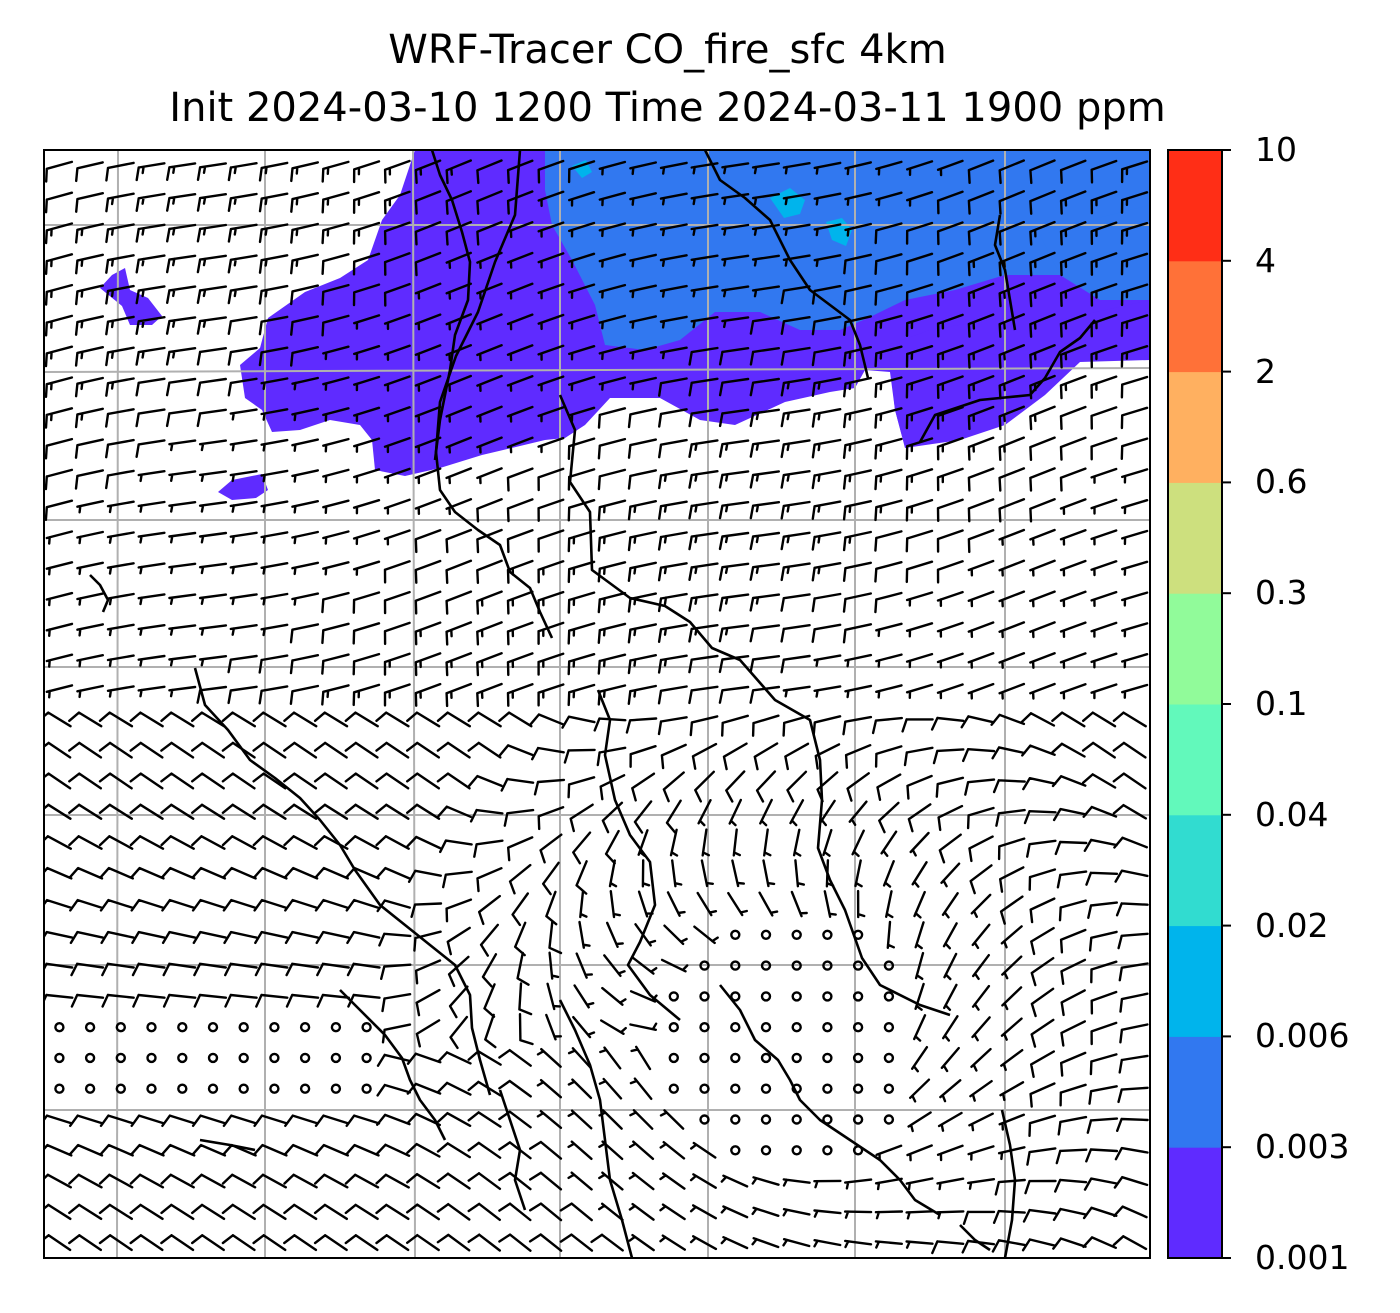  What do you see at coordinates (1281, 482) in the screenshot?
I see `colorbar-tick-label: 0.6` at bounding box center [1281, 482].